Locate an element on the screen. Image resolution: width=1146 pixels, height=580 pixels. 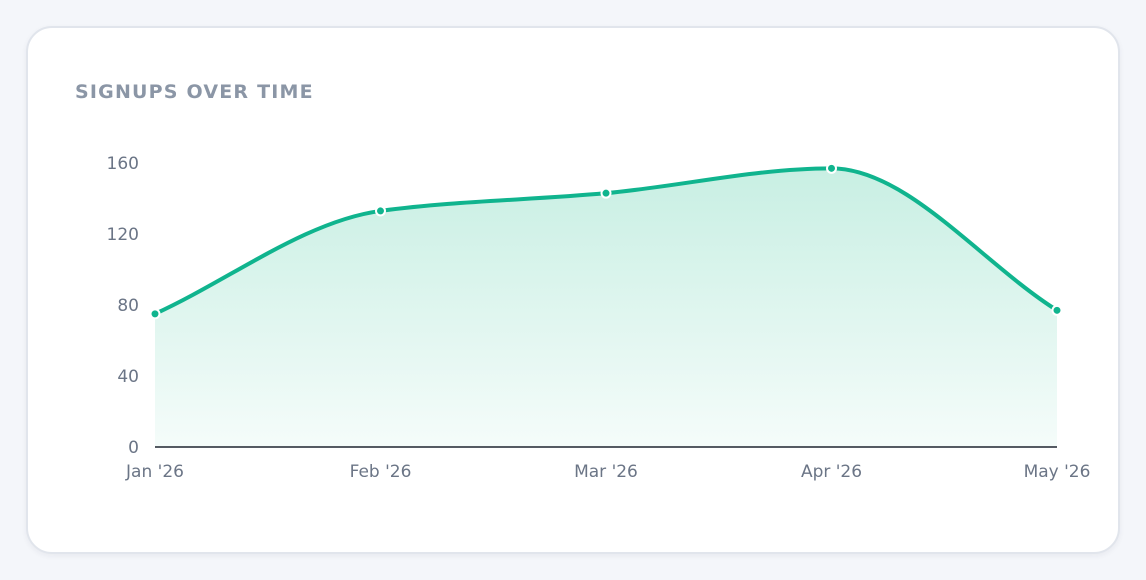
x-tick-label: Apr '26 is located at coordinates (831, 472).